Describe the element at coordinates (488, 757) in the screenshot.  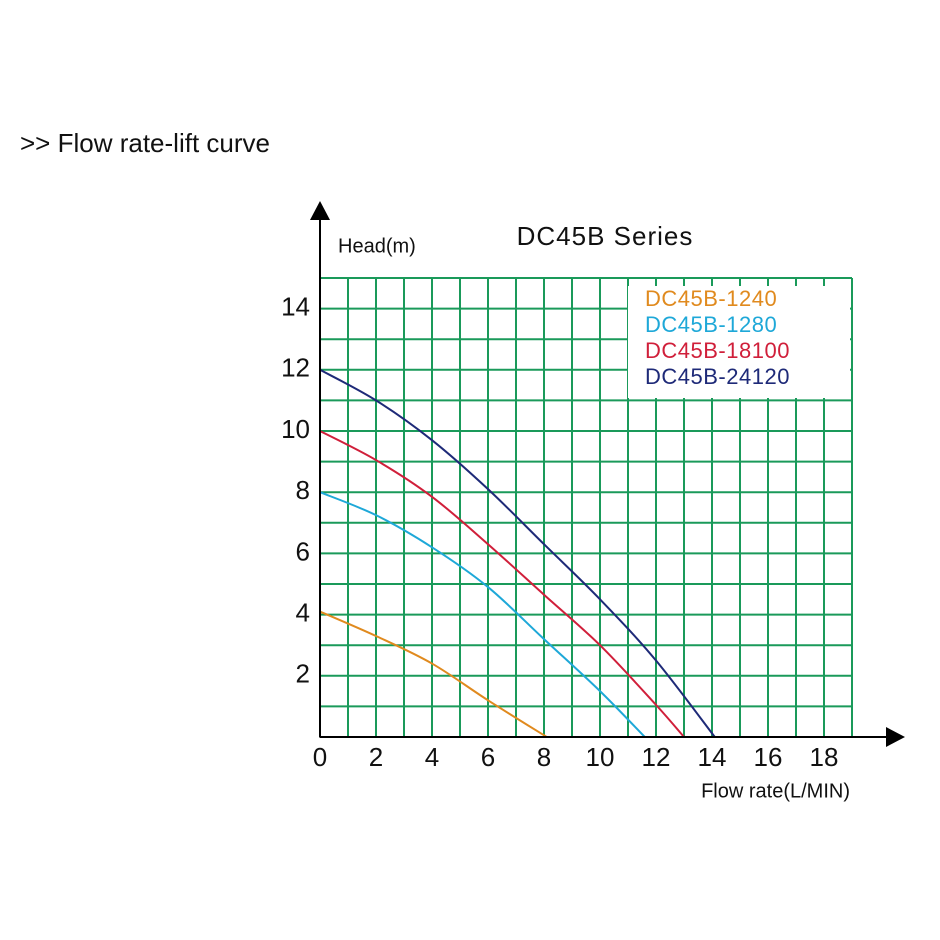
I see `x-tick-label: 6` at that location.